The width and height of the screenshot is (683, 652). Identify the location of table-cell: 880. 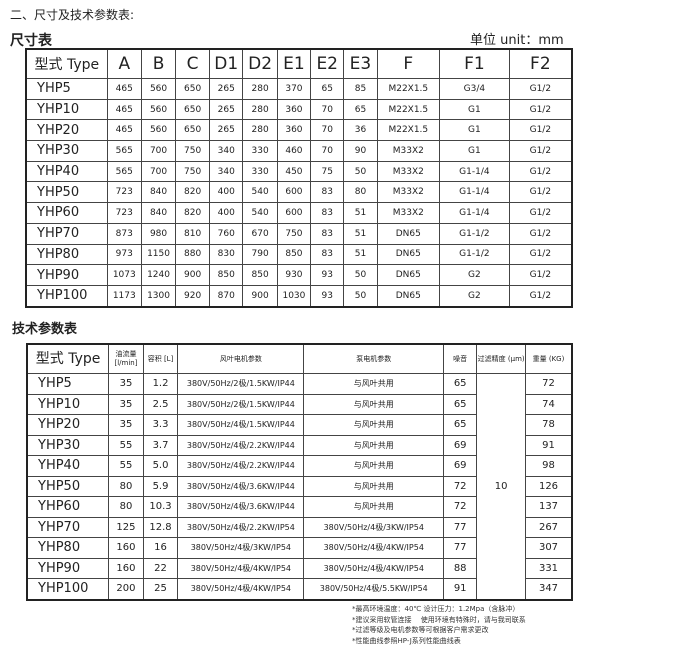
(193, 254).